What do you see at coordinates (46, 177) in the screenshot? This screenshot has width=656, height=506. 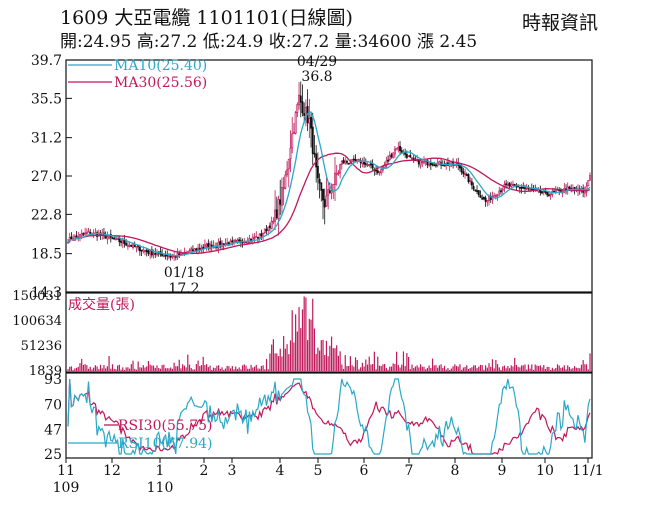 I see `price-tick-label: 27.0` at bounding box center [46, 177].